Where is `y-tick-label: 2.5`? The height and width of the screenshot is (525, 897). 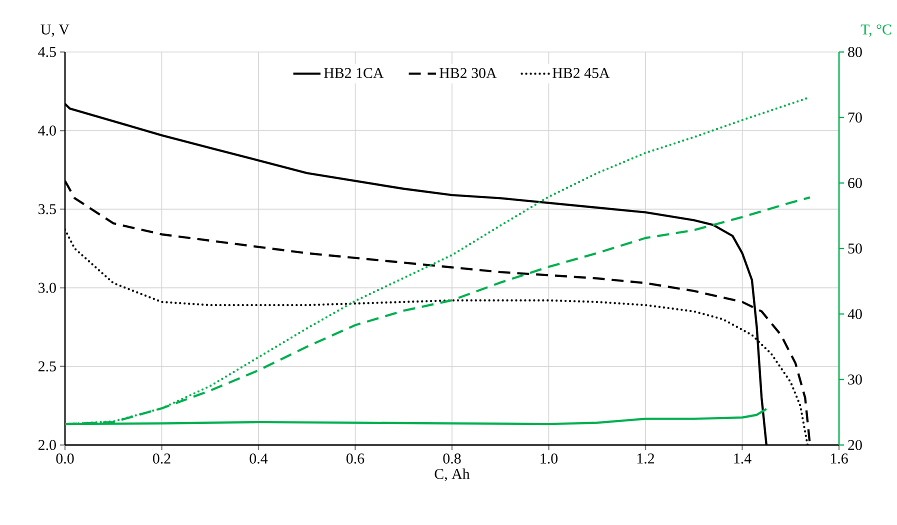
y-tick-label: 2.5 is located at coordinates (47, 366).